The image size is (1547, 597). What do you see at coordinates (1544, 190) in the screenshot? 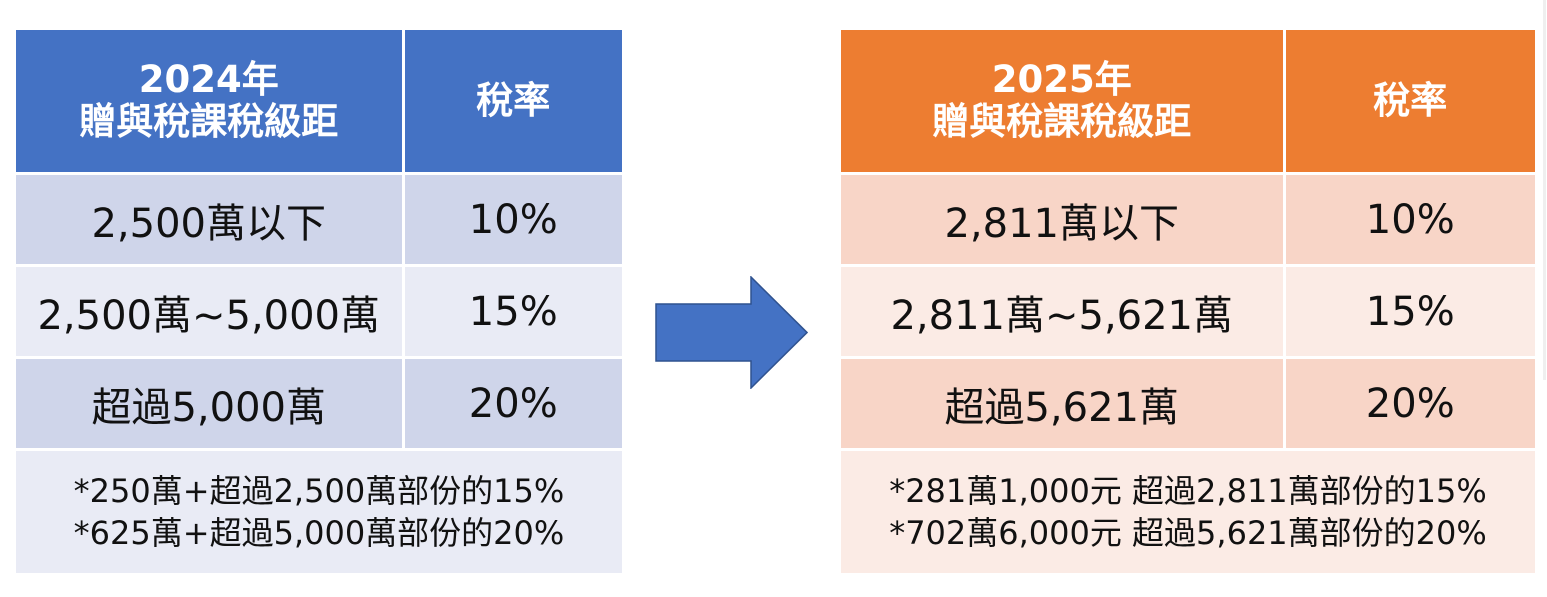
I see `edge-divider` at bounding box center [1544, 190].